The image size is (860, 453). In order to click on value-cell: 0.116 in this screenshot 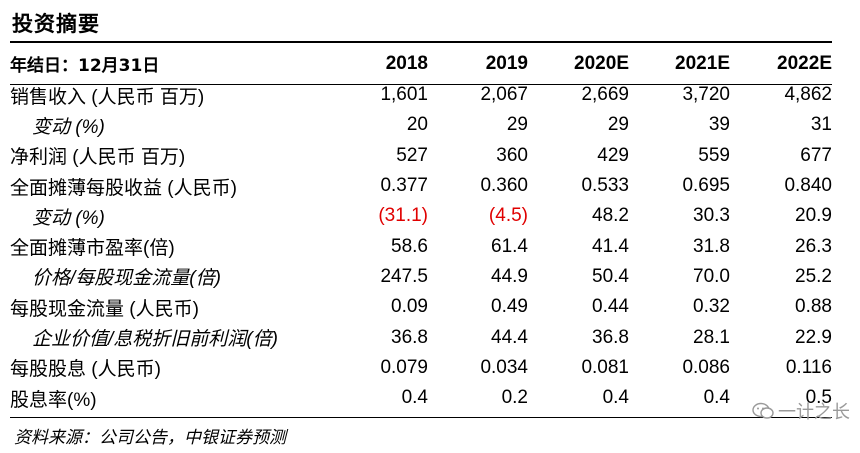, I will do `click(808, 367)`.